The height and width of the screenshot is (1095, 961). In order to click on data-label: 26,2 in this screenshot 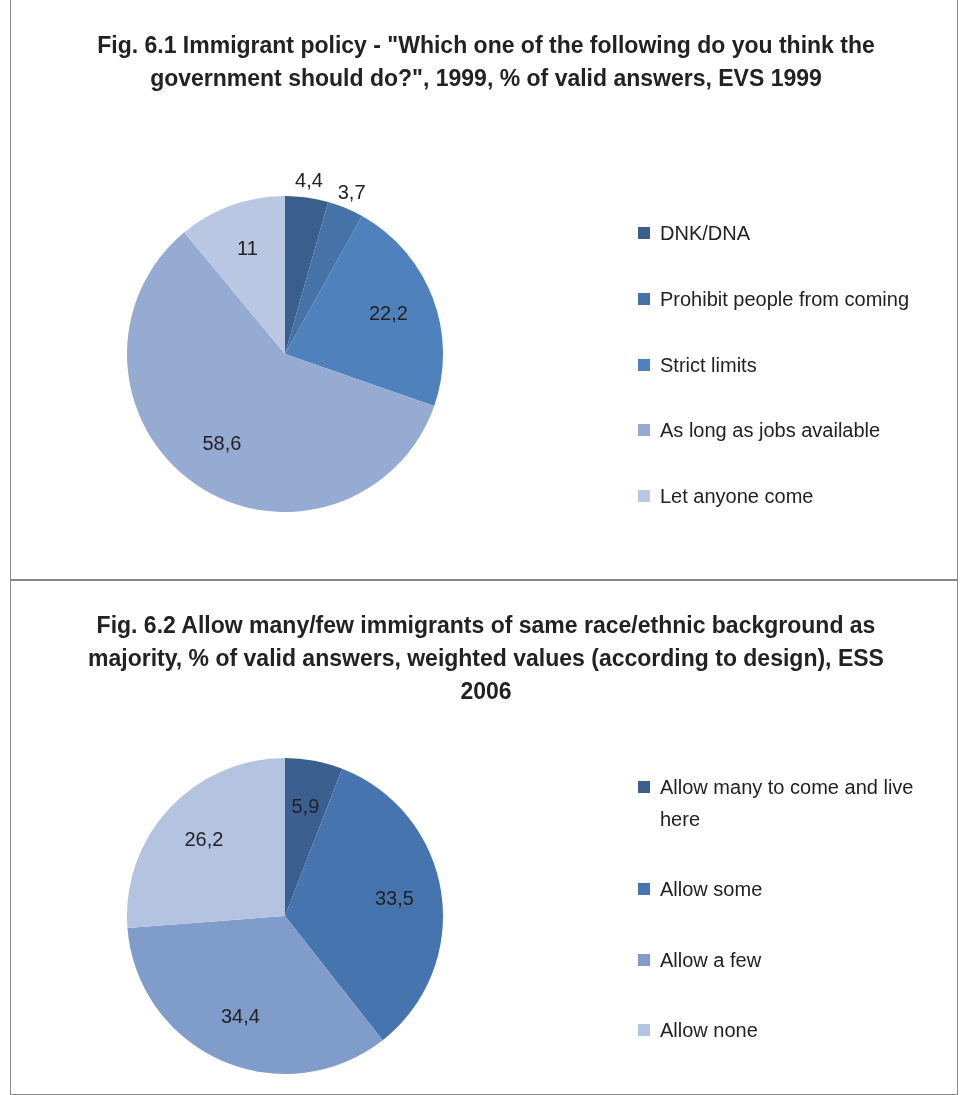, I will do `click(204, 839)`.